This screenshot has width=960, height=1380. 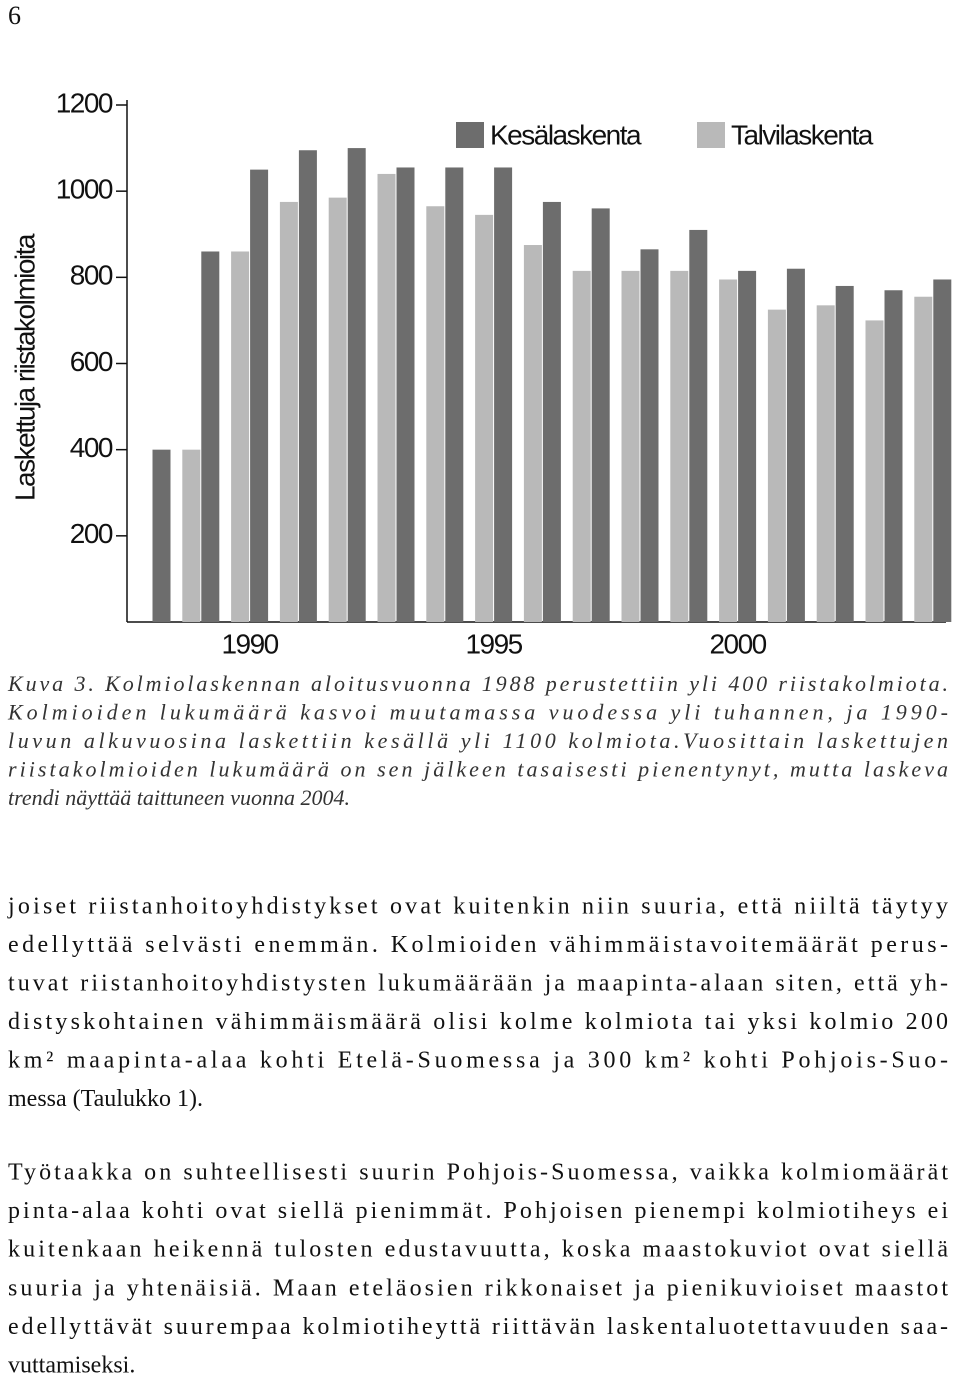 I want to click on y-axis-label: Laskettuja riistakolmioita, so click(x=24, y=367).